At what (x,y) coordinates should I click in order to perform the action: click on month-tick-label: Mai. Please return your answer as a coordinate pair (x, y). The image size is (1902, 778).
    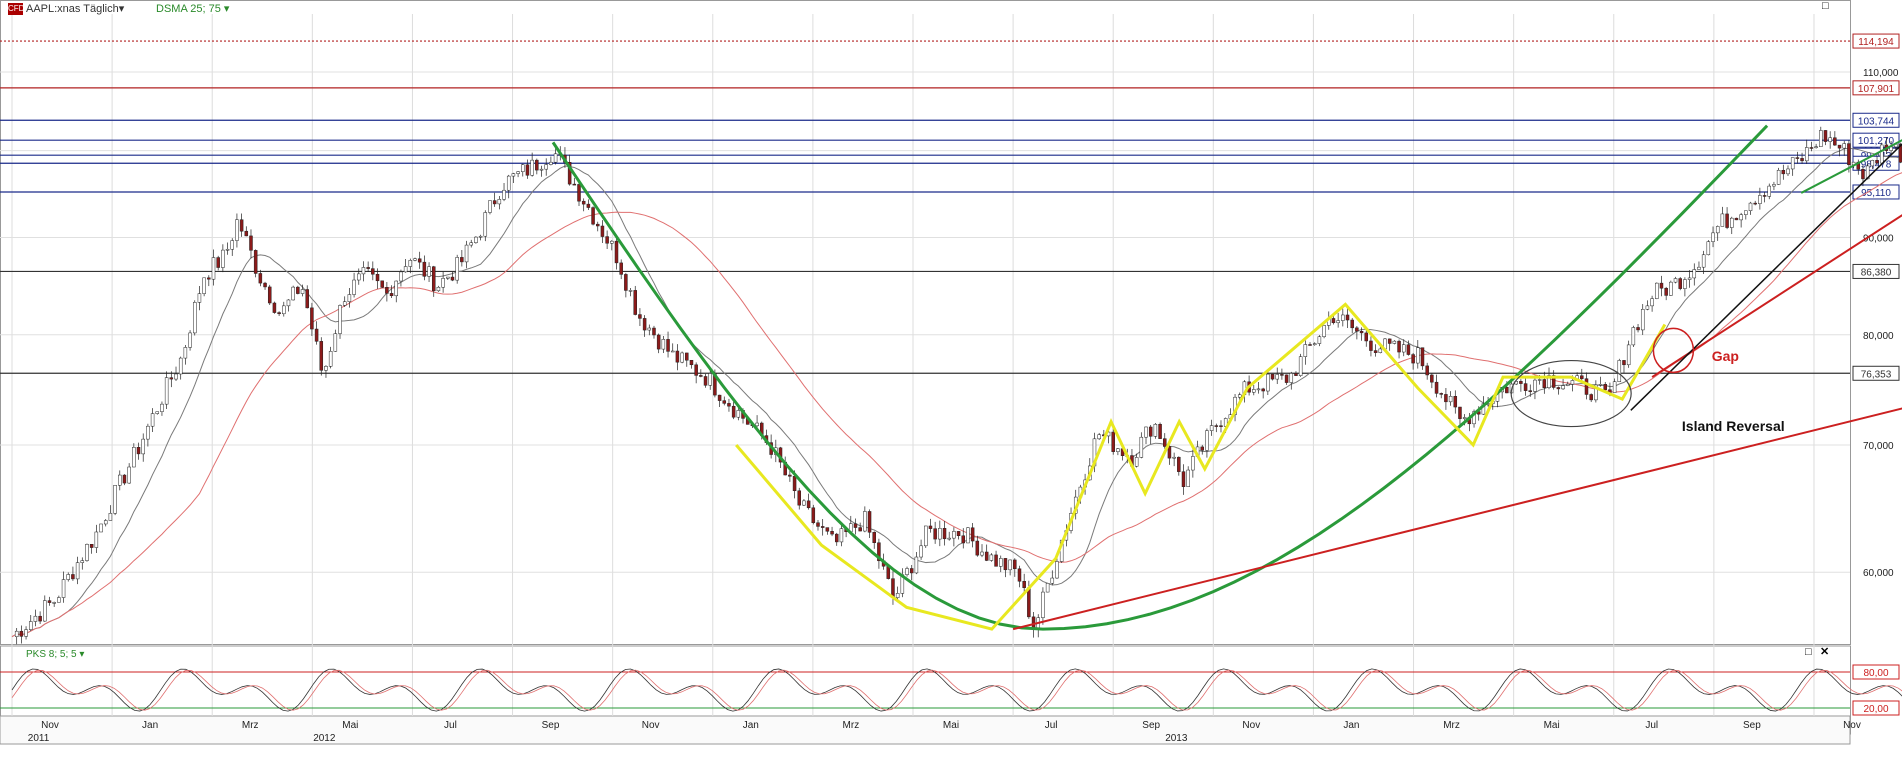
    Looking at the image, I should click on (1552, 725).